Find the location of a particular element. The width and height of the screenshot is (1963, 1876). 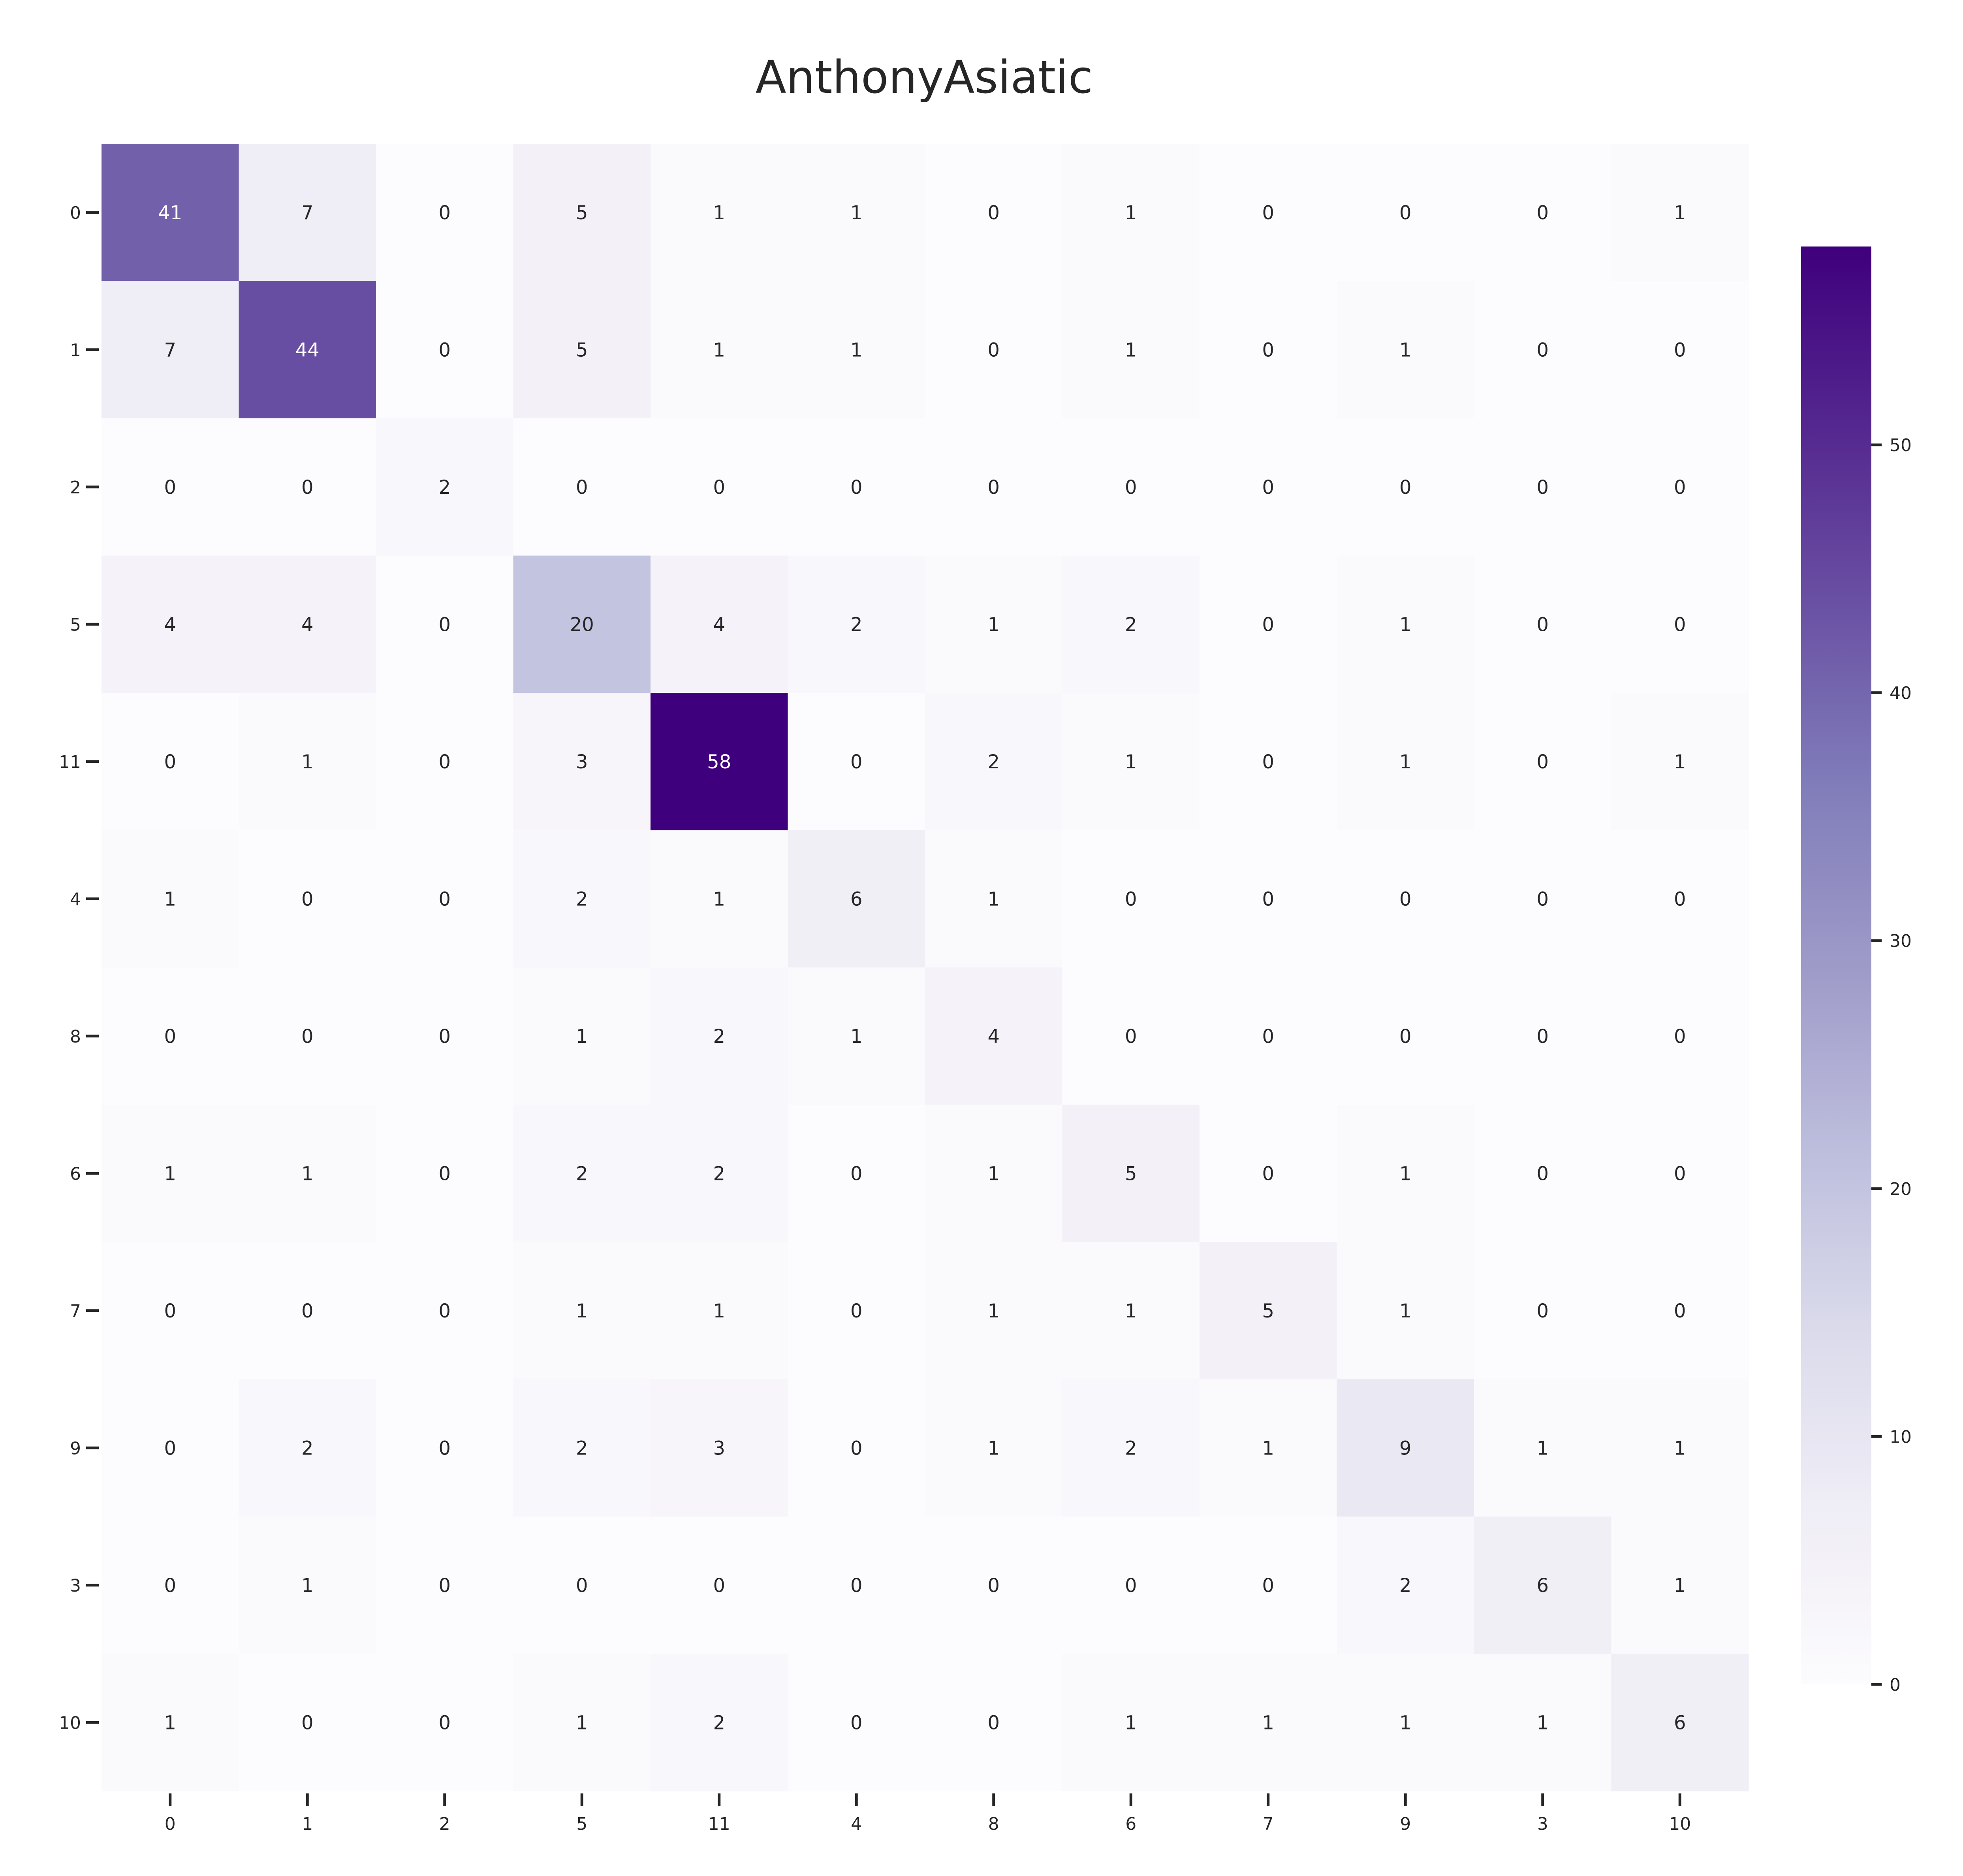

y-tick-label: 0 is located at coordinates (75, 213).